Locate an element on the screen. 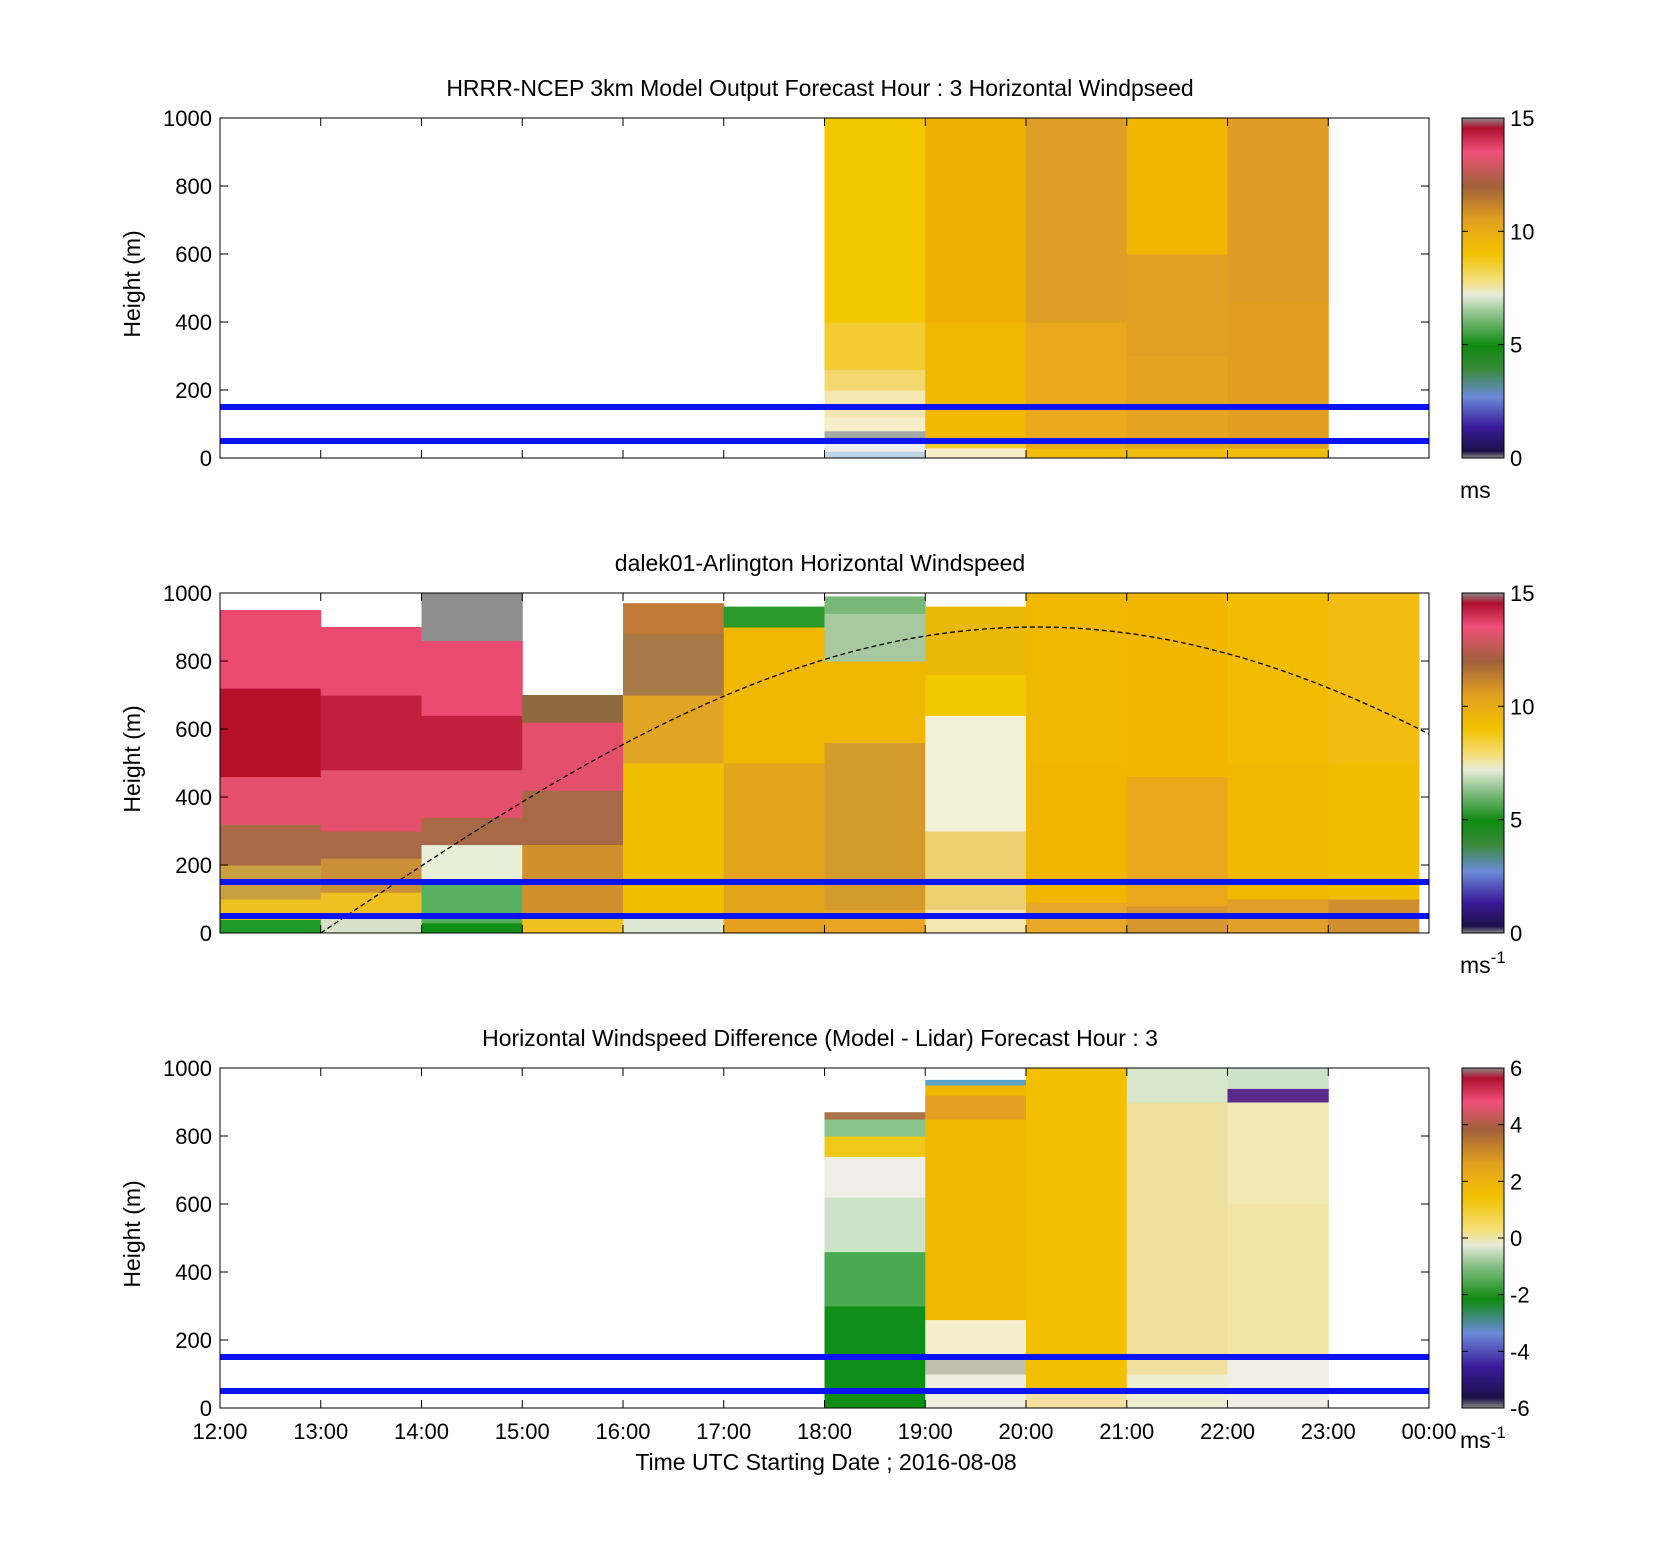 This screenshot has width=1680, height=1561. model-y-tick-label: 0 is located at coordinates (206, 458).